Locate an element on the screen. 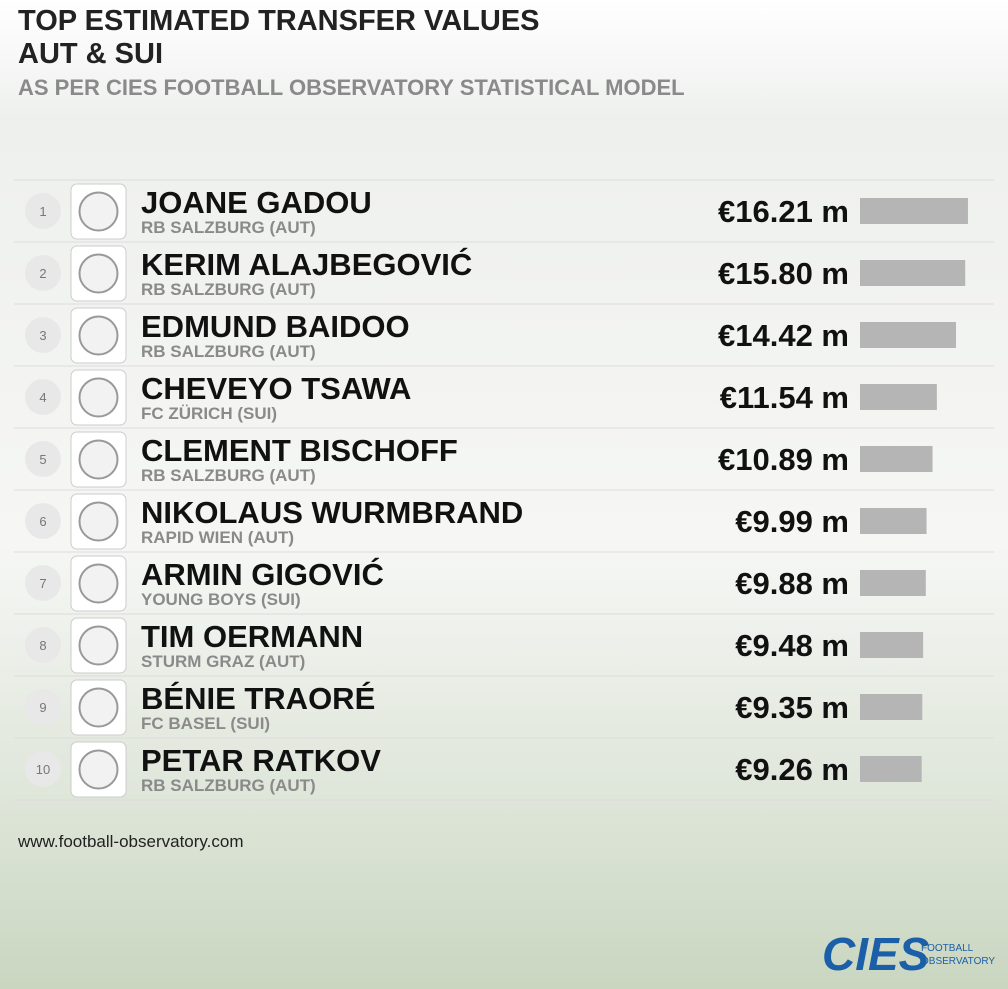 The image size is (1008, 989). rank: 8 is located at coordinates (42, 645).